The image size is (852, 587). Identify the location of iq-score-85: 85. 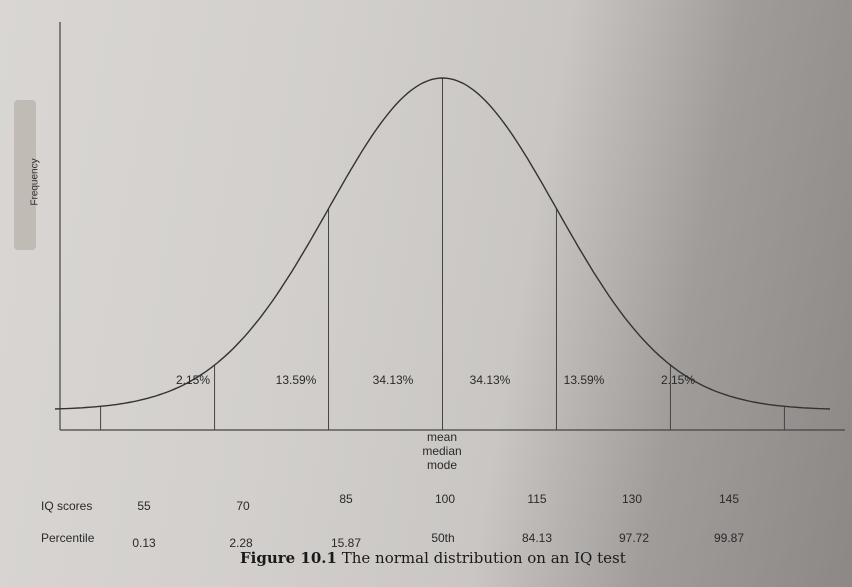
(346, 499).